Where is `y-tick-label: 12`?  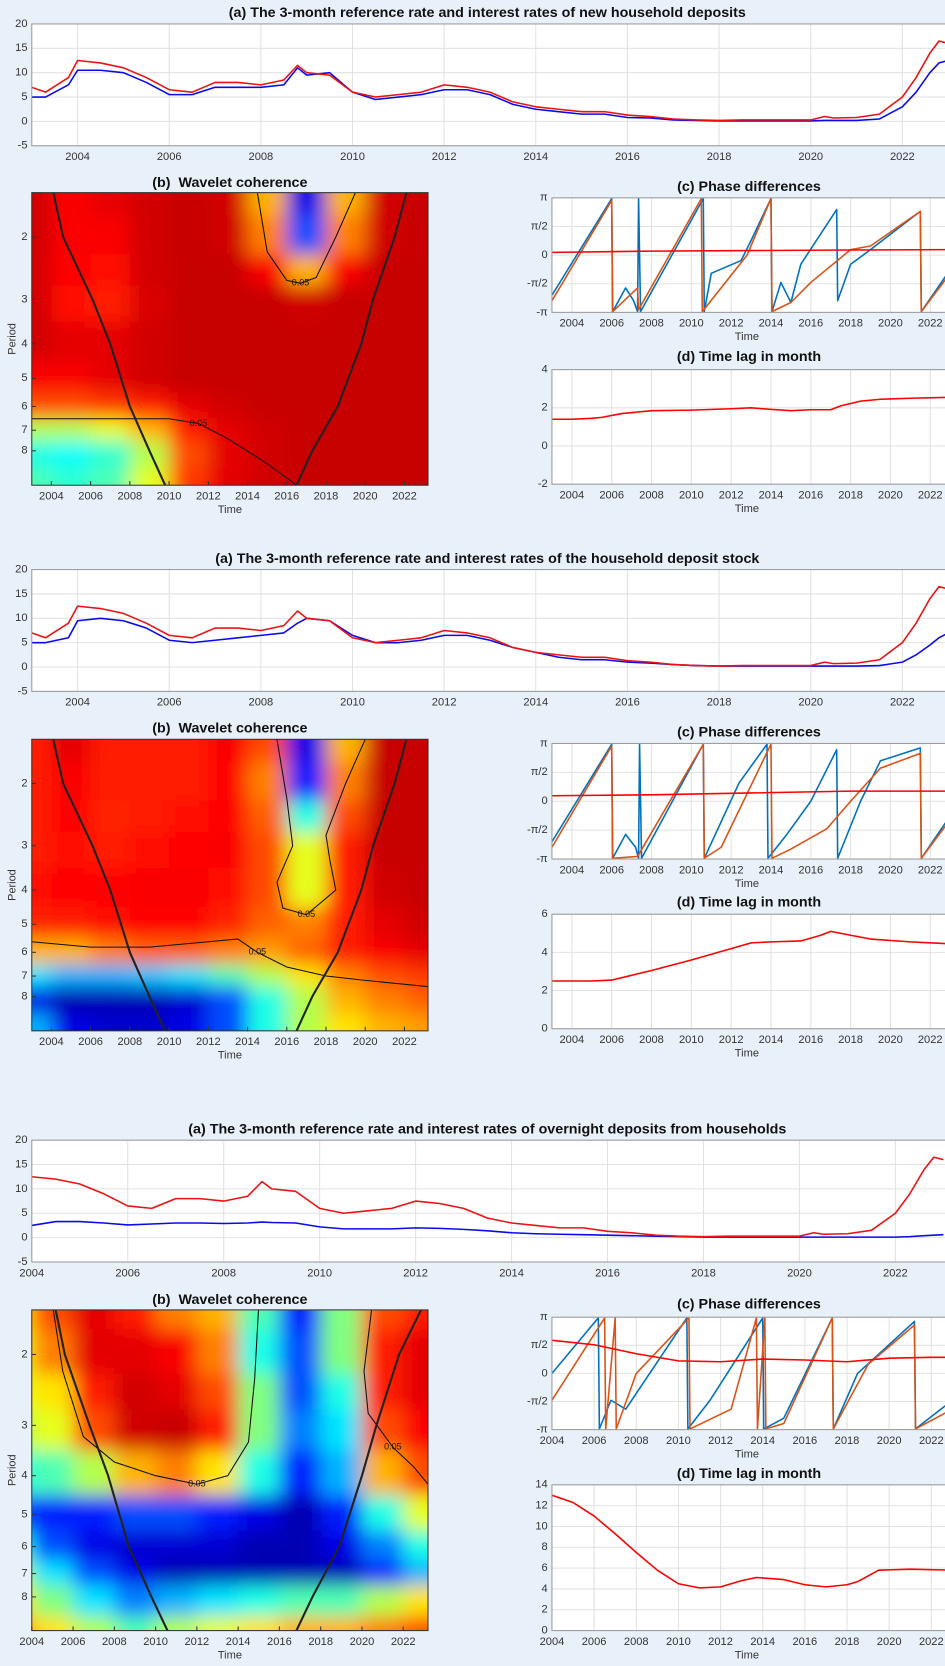 y-tick-label: 12 is located at coordinates (541, 1506).